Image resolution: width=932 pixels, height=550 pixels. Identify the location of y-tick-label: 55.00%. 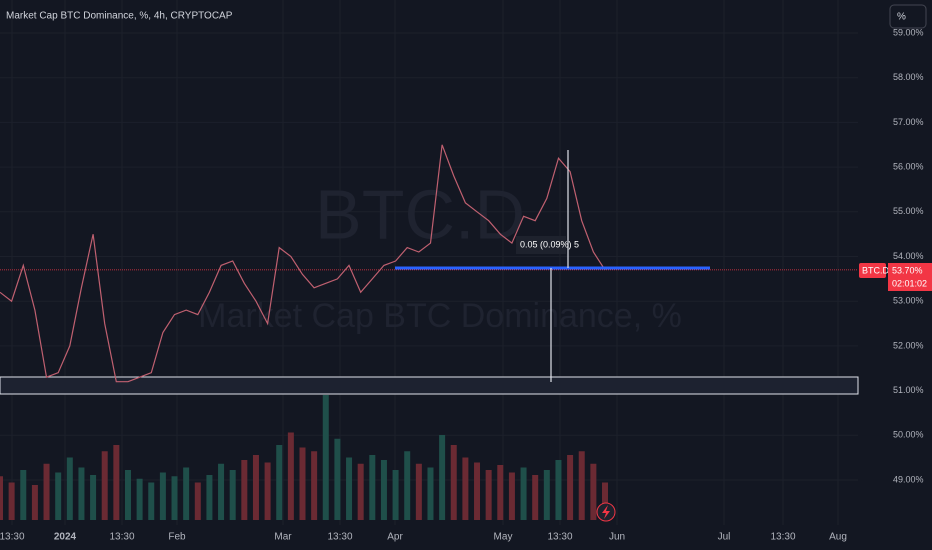
(908, 211).